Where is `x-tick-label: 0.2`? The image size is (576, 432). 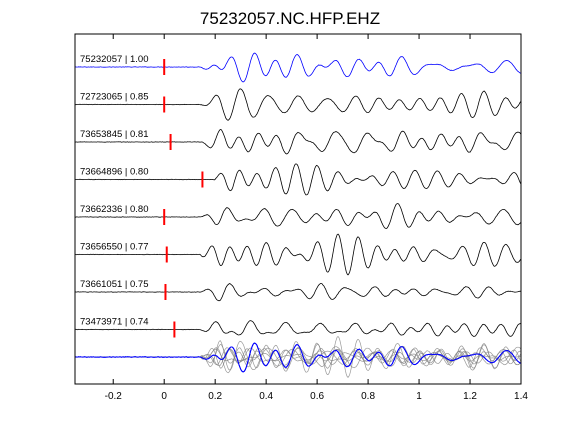
x-tick-label: 0.2 is located at coordinates (215, 396).